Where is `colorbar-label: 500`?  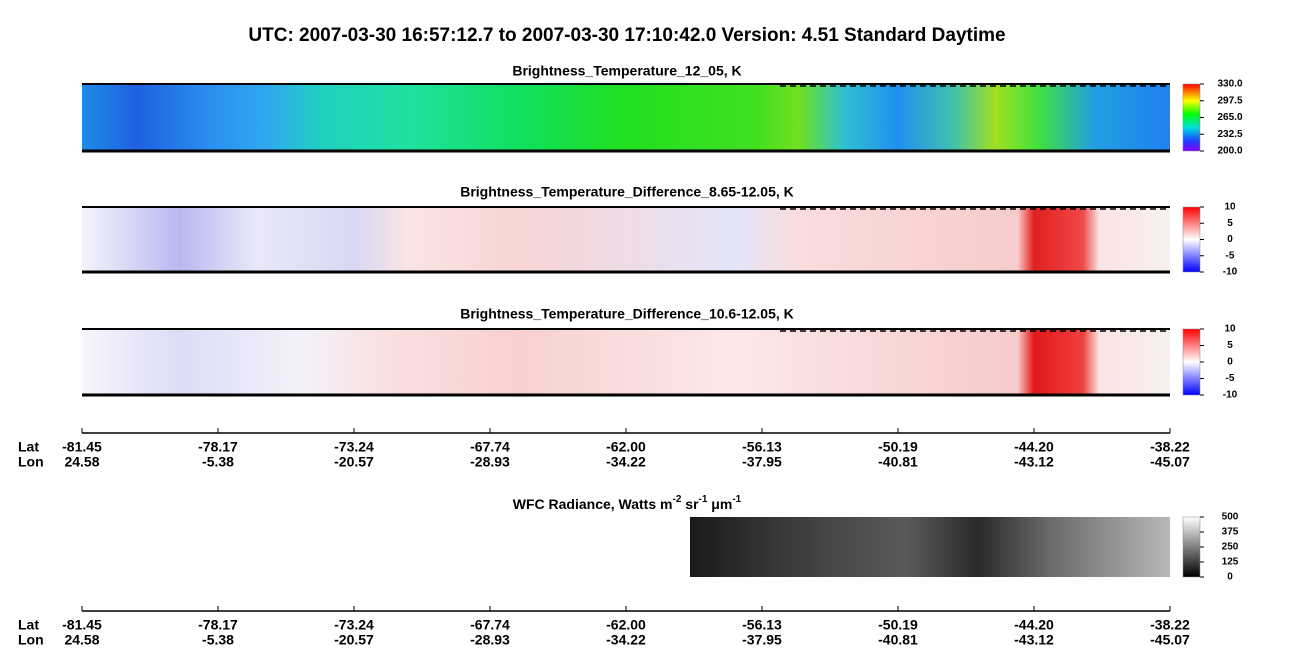 colorbar-label: 500 is located at coordinates (1230, 517).